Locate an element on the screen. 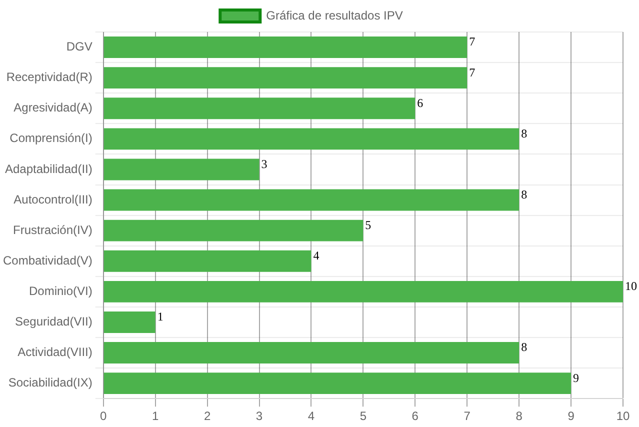 Image resolution: width=639 pixels, height=427 pixels. legend-label: Gráfica de resultados IPV is located at coordinates (334, 15).